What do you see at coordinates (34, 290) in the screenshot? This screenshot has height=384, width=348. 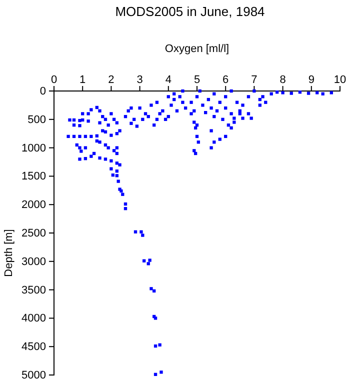 I see `y-tick-label: 3500` at bounding box center [34, 290].